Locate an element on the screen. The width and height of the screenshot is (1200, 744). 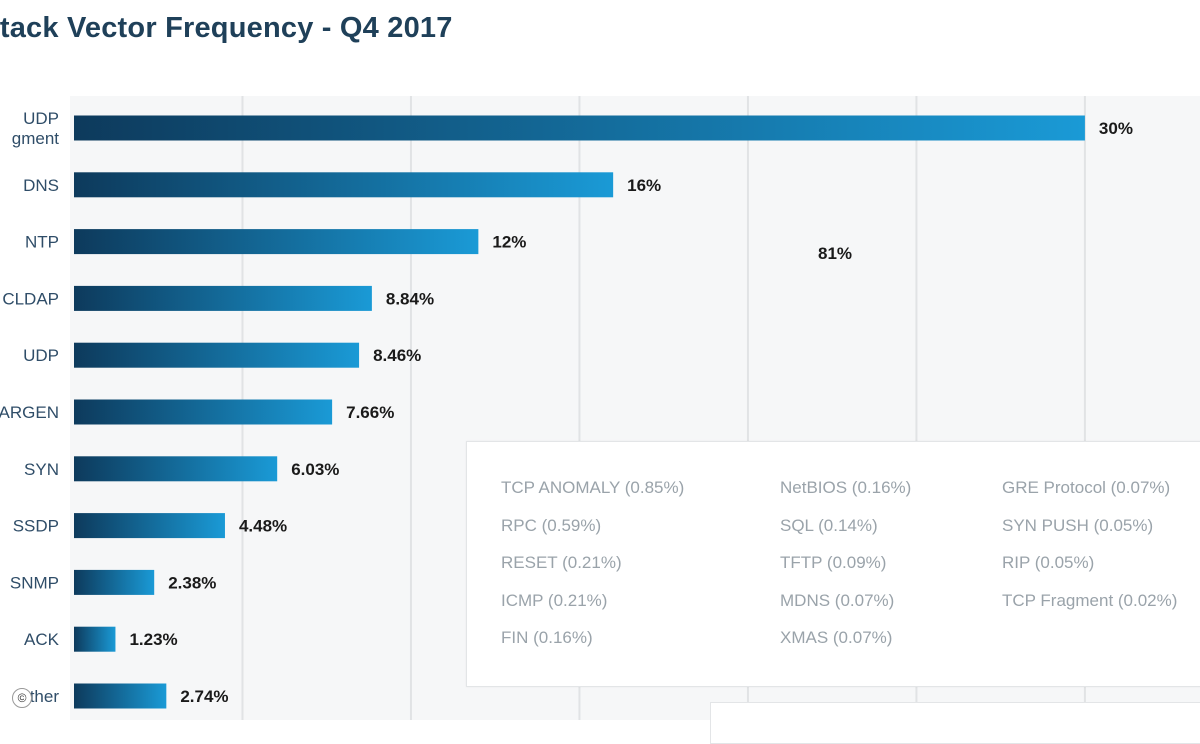
minor-vector-item: RPC (0.59%) is located at coordinates (551, 525).